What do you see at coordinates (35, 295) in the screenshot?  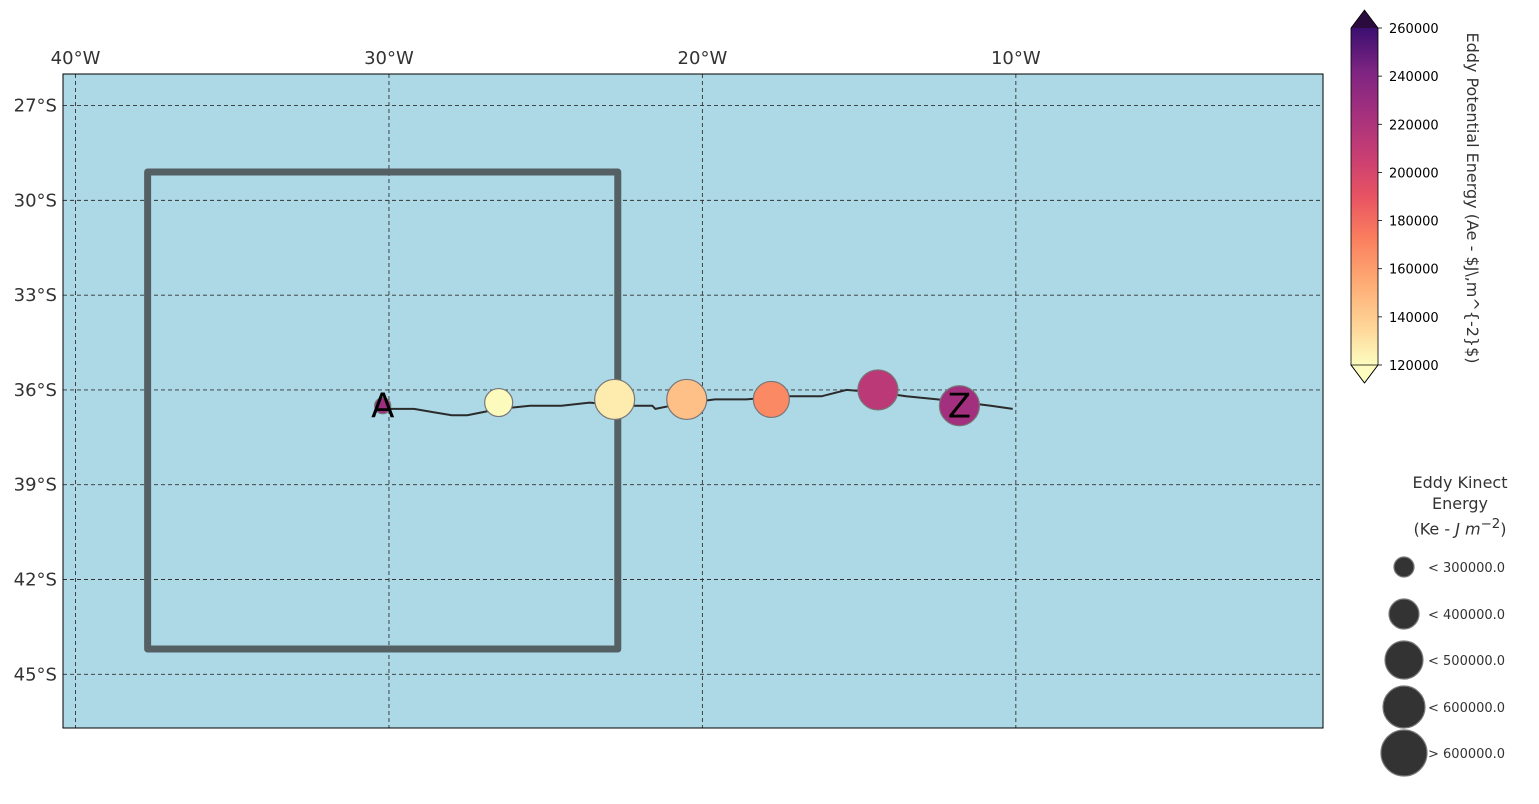 I see `lat-label: 33°S` at bounding box center [35, 295].